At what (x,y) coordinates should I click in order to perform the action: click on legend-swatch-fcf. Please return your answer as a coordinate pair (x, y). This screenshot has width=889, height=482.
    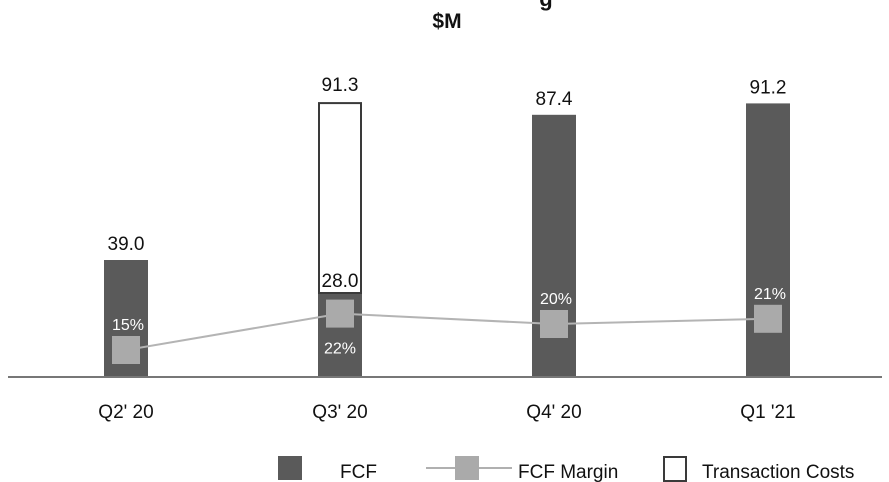
    Looking at the image, I should click on (290, 468).